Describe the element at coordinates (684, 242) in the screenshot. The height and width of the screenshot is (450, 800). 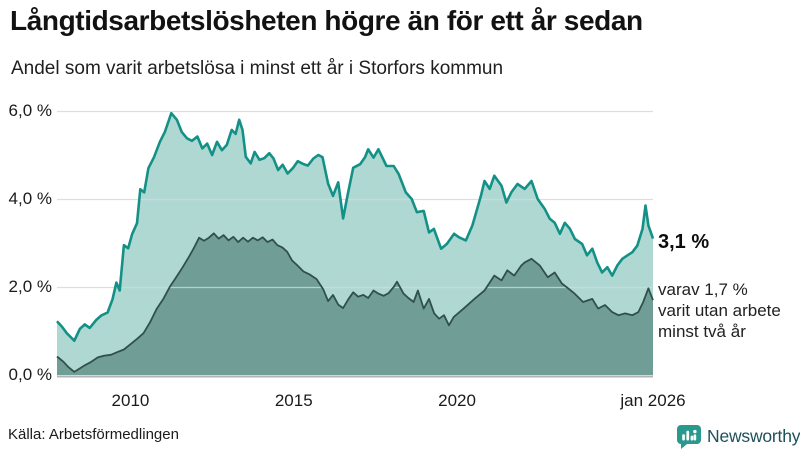
I see `latest-value-label: 3,1 %` at that location.